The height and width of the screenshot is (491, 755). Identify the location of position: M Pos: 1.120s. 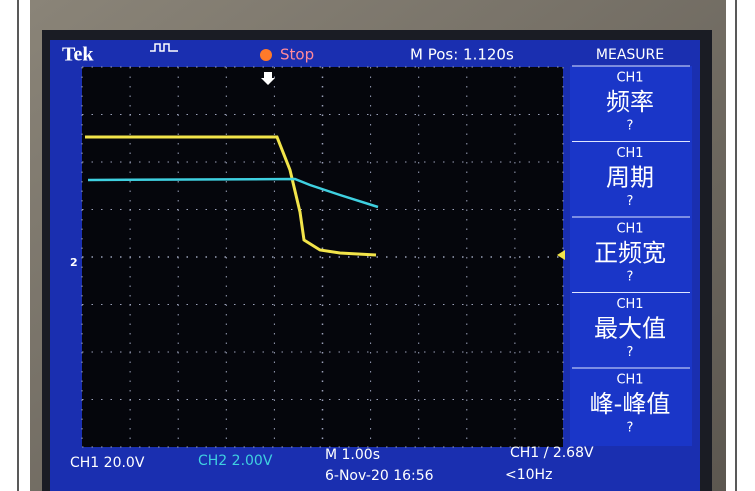
(462, 55).